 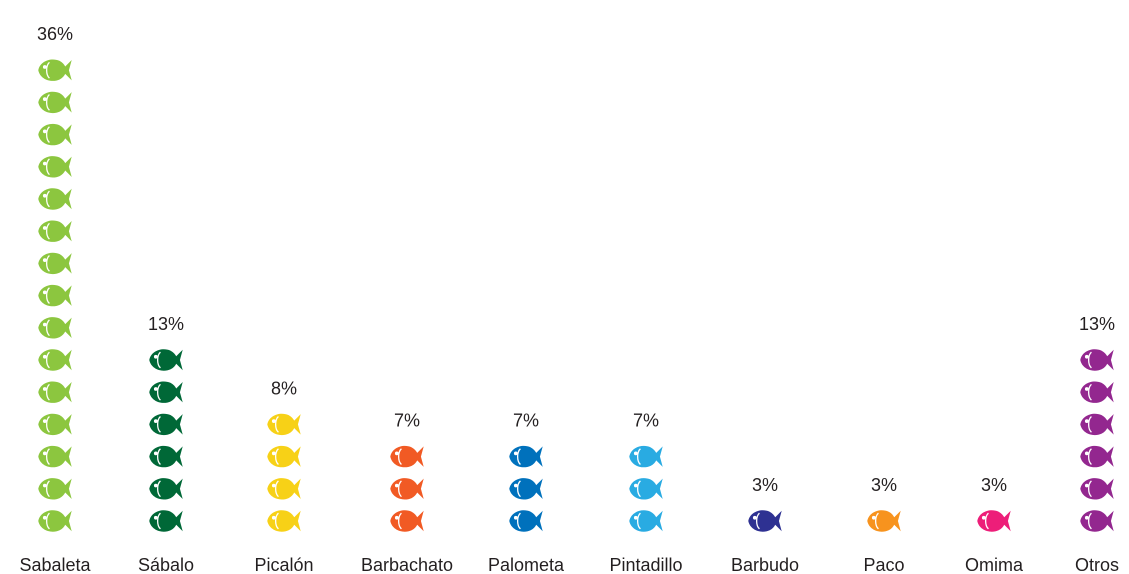 I want to click on bar-pintadillo: 7% Pintadillo, so click(x=645, y=492).